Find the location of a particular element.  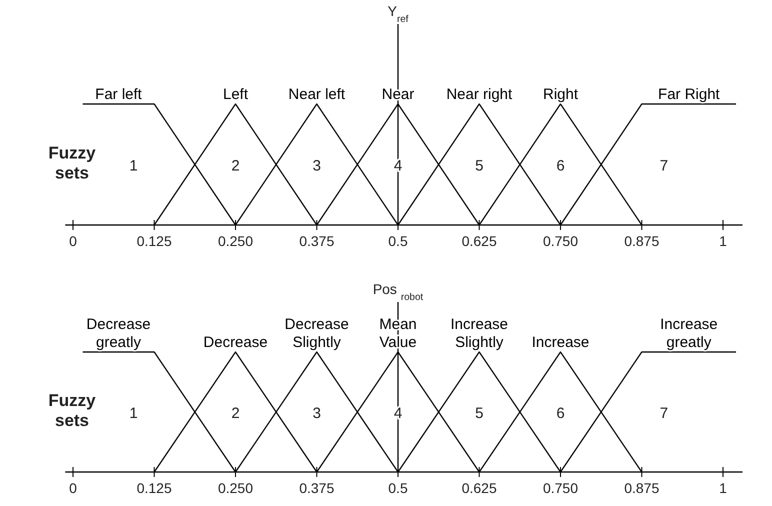

series-label: Increase greatly is located at coordinates (689, 333).